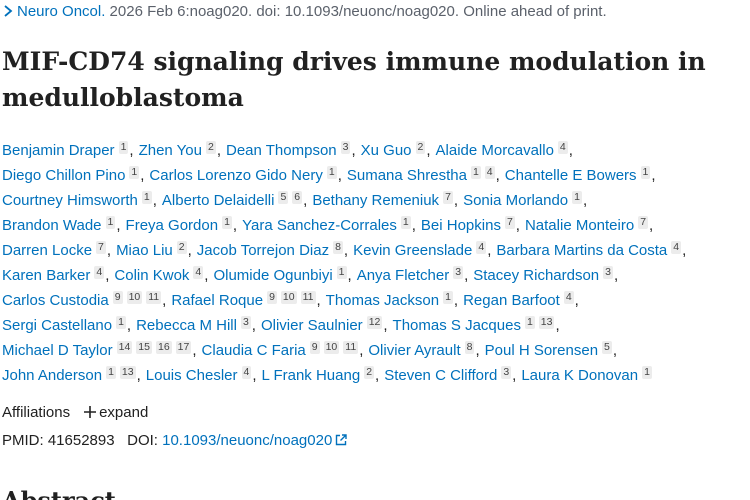 The height and width of the screenshot is (500, 750). I want to click on author-name: Freya Gordon, so click(172, 225).